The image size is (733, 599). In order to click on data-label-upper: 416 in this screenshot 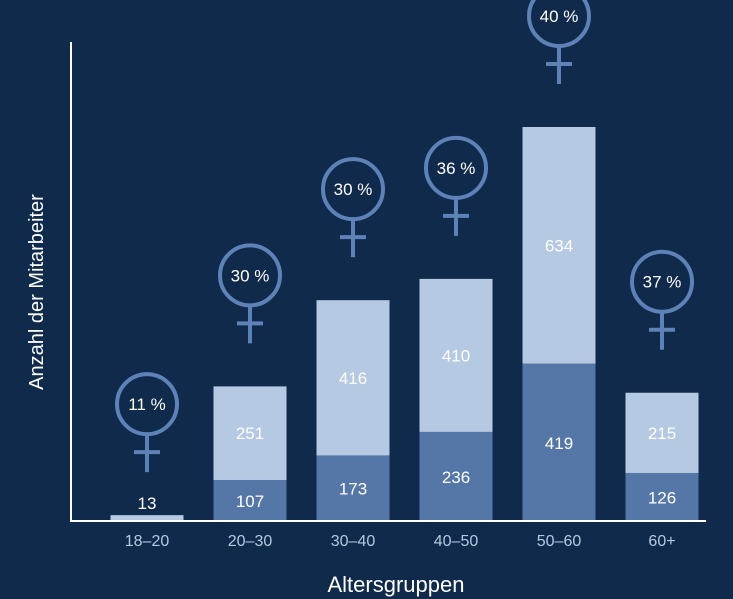, I will do `click(353, 378)`.